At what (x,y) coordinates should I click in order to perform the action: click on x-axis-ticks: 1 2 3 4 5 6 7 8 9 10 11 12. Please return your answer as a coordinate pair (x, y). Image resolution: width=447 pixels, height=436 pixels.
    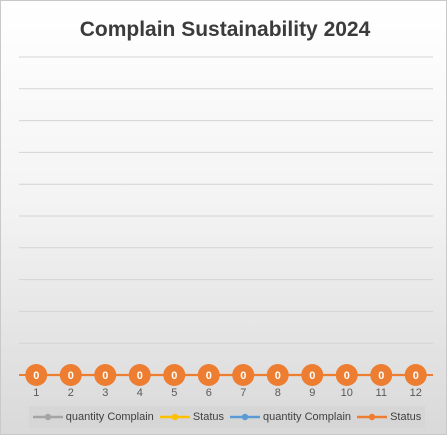
    Looking at the image, I should click on (227, 393).